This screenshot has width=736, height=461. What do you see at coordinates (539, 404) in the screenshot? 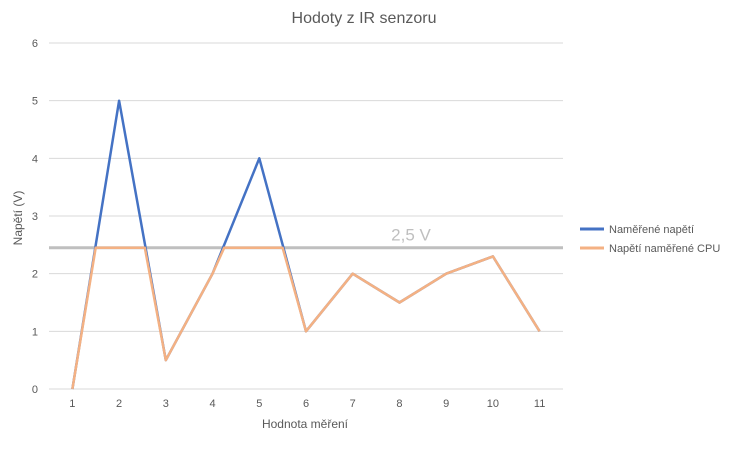
I see `x-tick-label: 11` at bounding box center [539, 404].